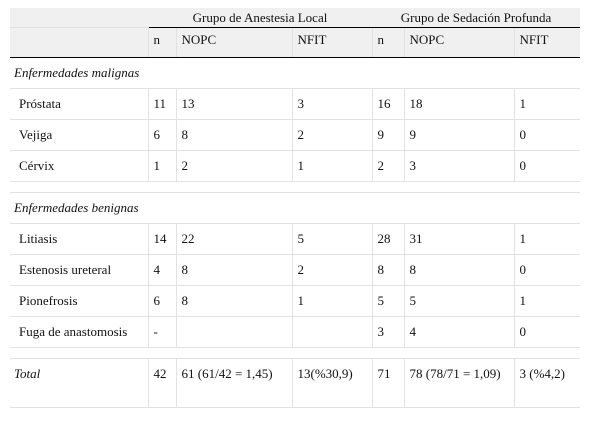 The image size is (590, 432). Describe the element at coordinates (79, 383) in the screenshot. I see `total-label: Total` at that location.